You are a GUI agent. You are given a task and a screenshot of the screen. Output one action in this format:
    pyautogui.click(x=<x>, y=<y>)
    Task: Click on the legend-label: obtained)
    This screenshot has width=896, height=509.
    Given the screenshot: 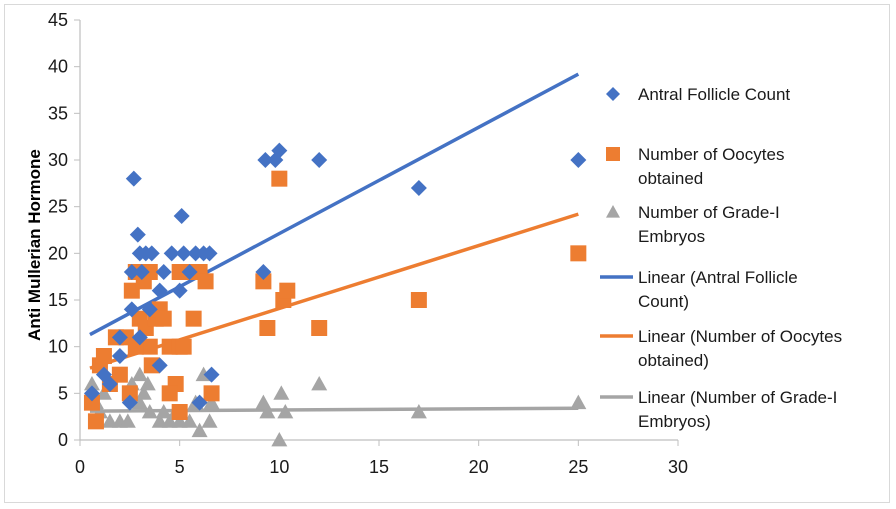 What is the action you would take?
    pyautogui.click(x=673, y=360)
    